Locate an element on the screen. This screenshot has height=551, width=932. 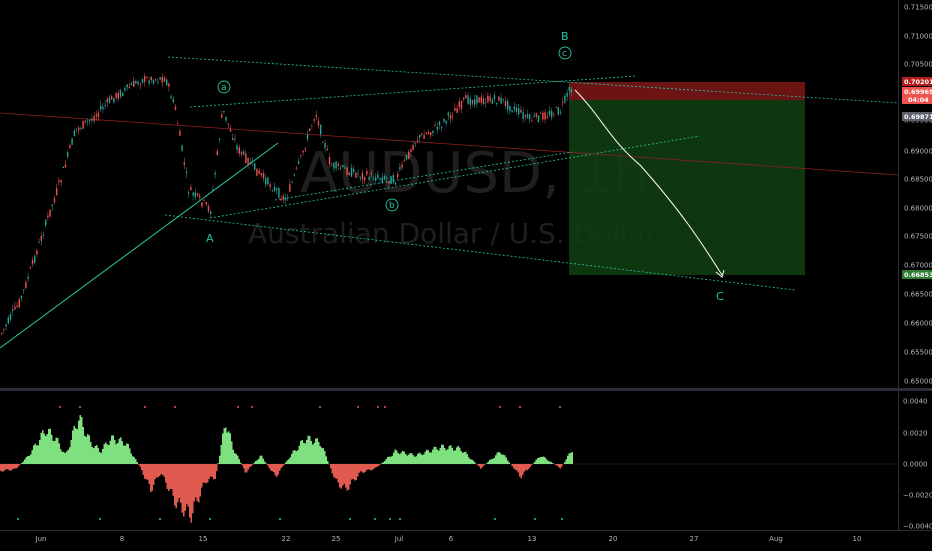
support-trend-line is located at coordinates (139, 245).